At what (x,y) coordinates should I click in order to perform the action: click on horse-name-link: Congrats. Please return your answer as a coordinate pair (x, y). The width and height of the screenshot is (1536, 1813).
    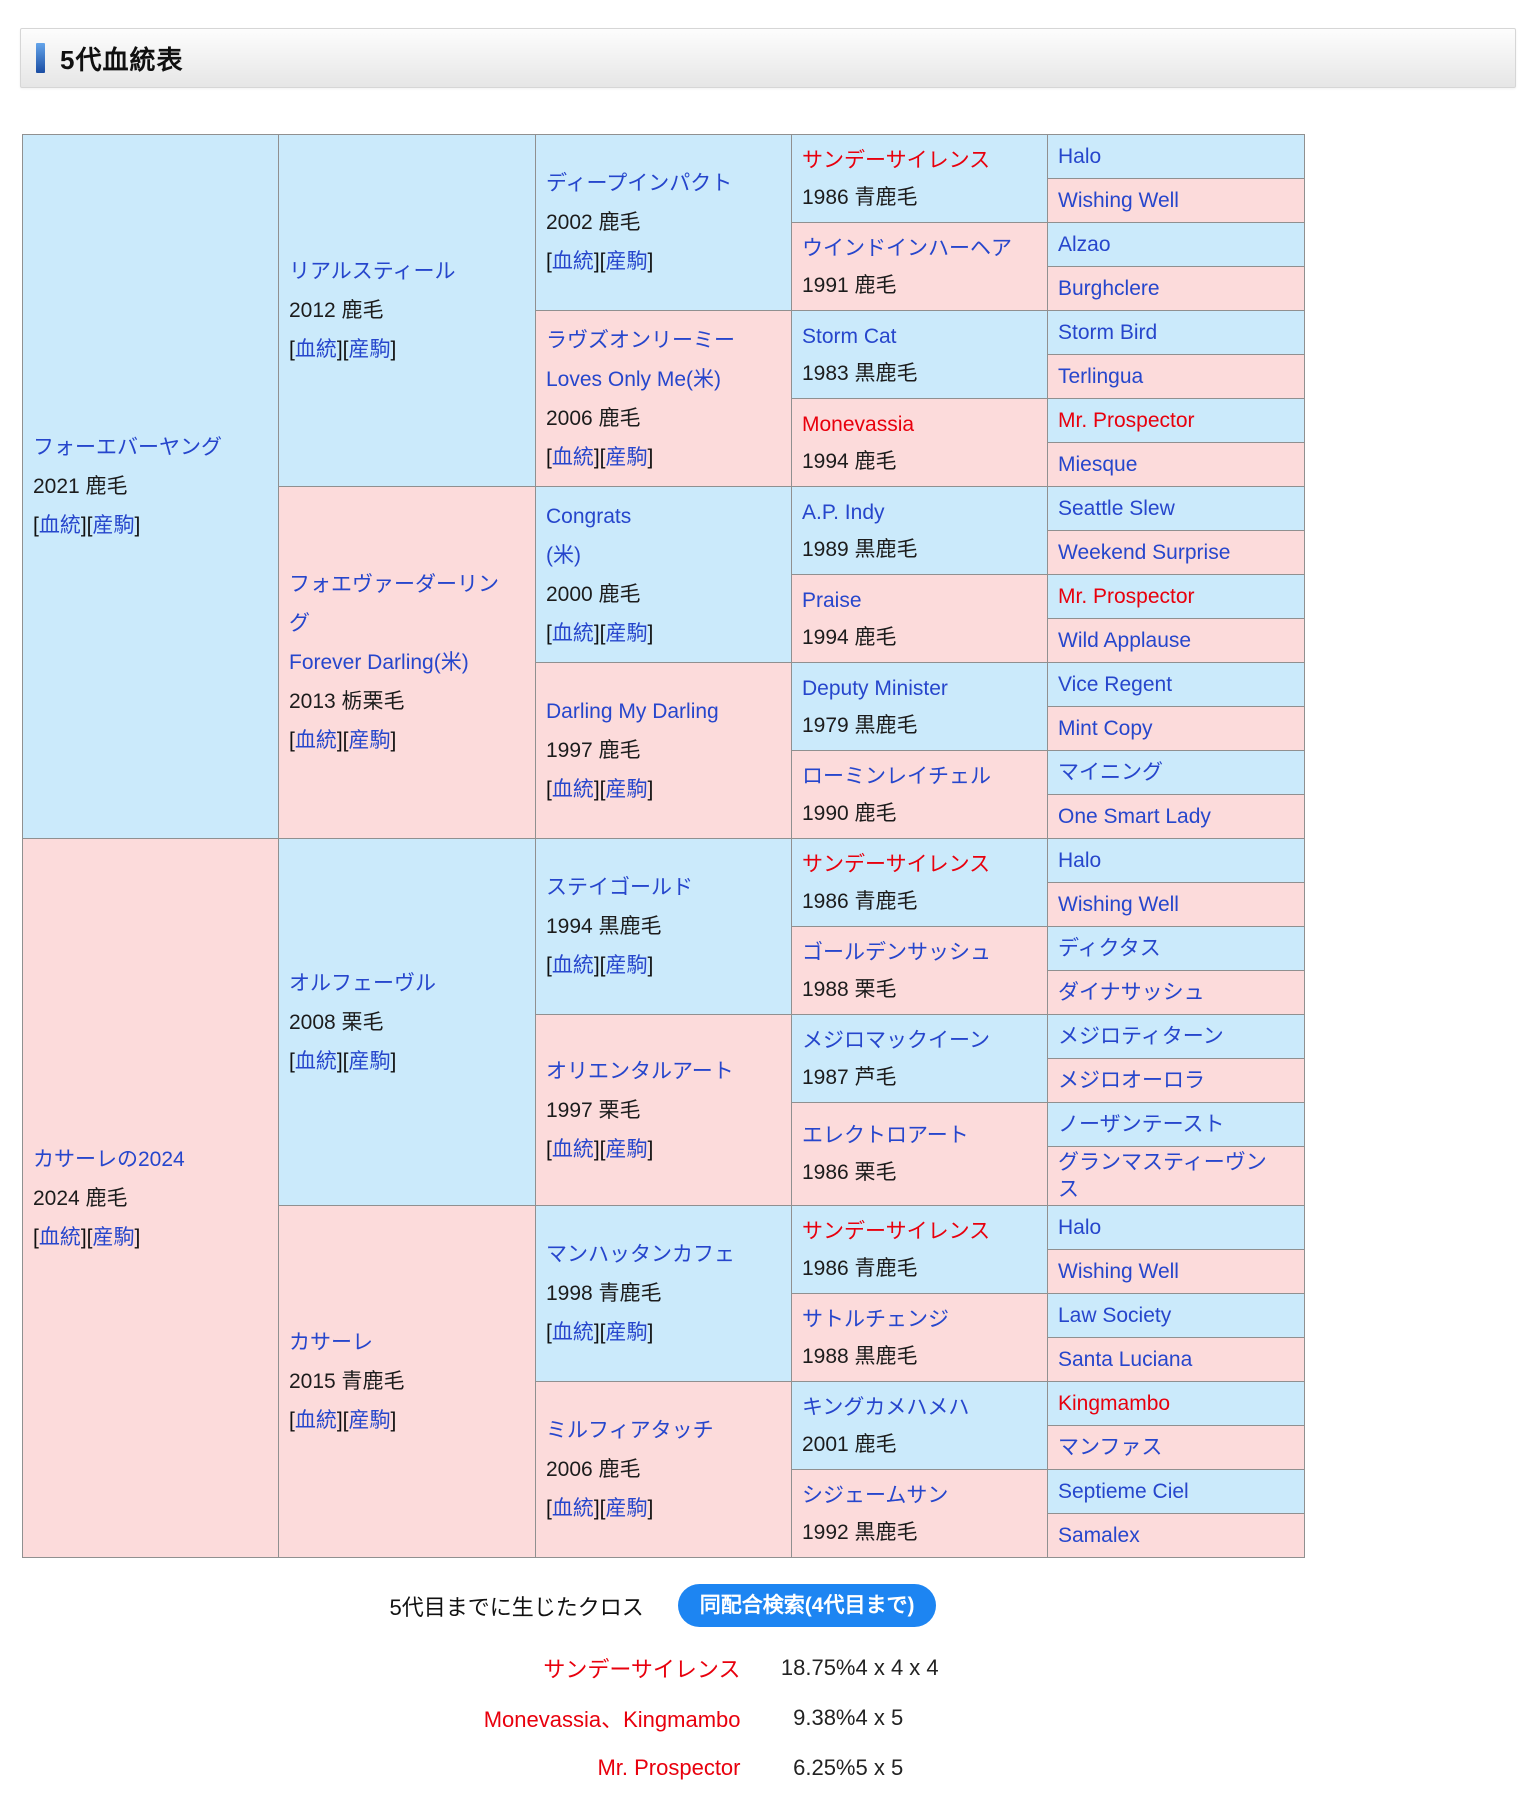
    Looking at the image, I should click on (589, 516).